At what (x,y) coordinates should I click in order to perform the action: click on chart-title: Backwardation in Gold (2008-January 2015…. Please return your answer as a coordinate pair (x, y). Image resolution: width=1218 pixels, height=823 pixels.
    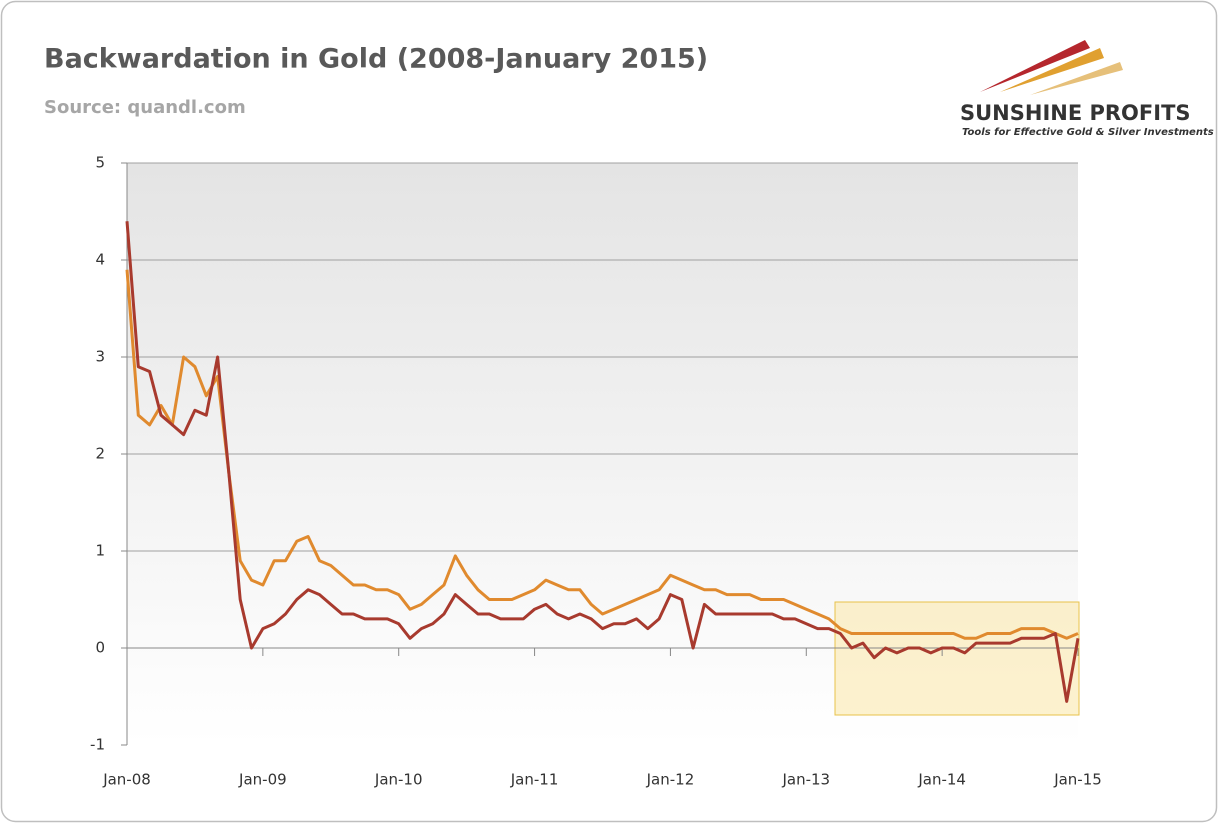
    Looking at the image, I should click on (376, 59).